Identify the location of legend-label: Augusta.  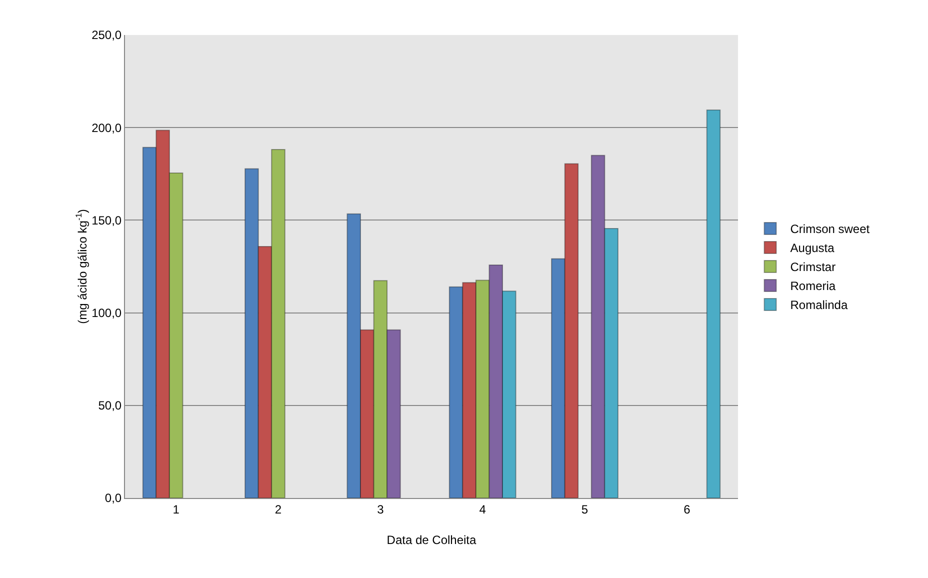
(812, 248).